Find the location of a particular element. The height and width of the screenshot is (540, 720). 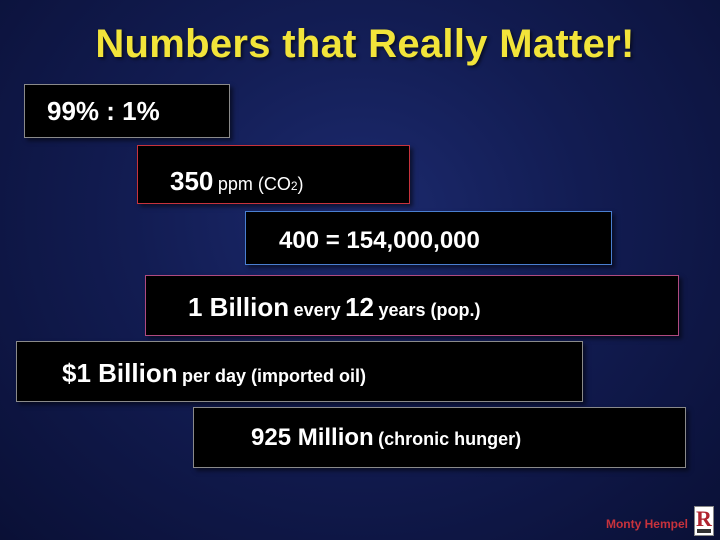

stat-population-line: 1 Billion every 12 years (pop.) is located at coordinates (334, 307).